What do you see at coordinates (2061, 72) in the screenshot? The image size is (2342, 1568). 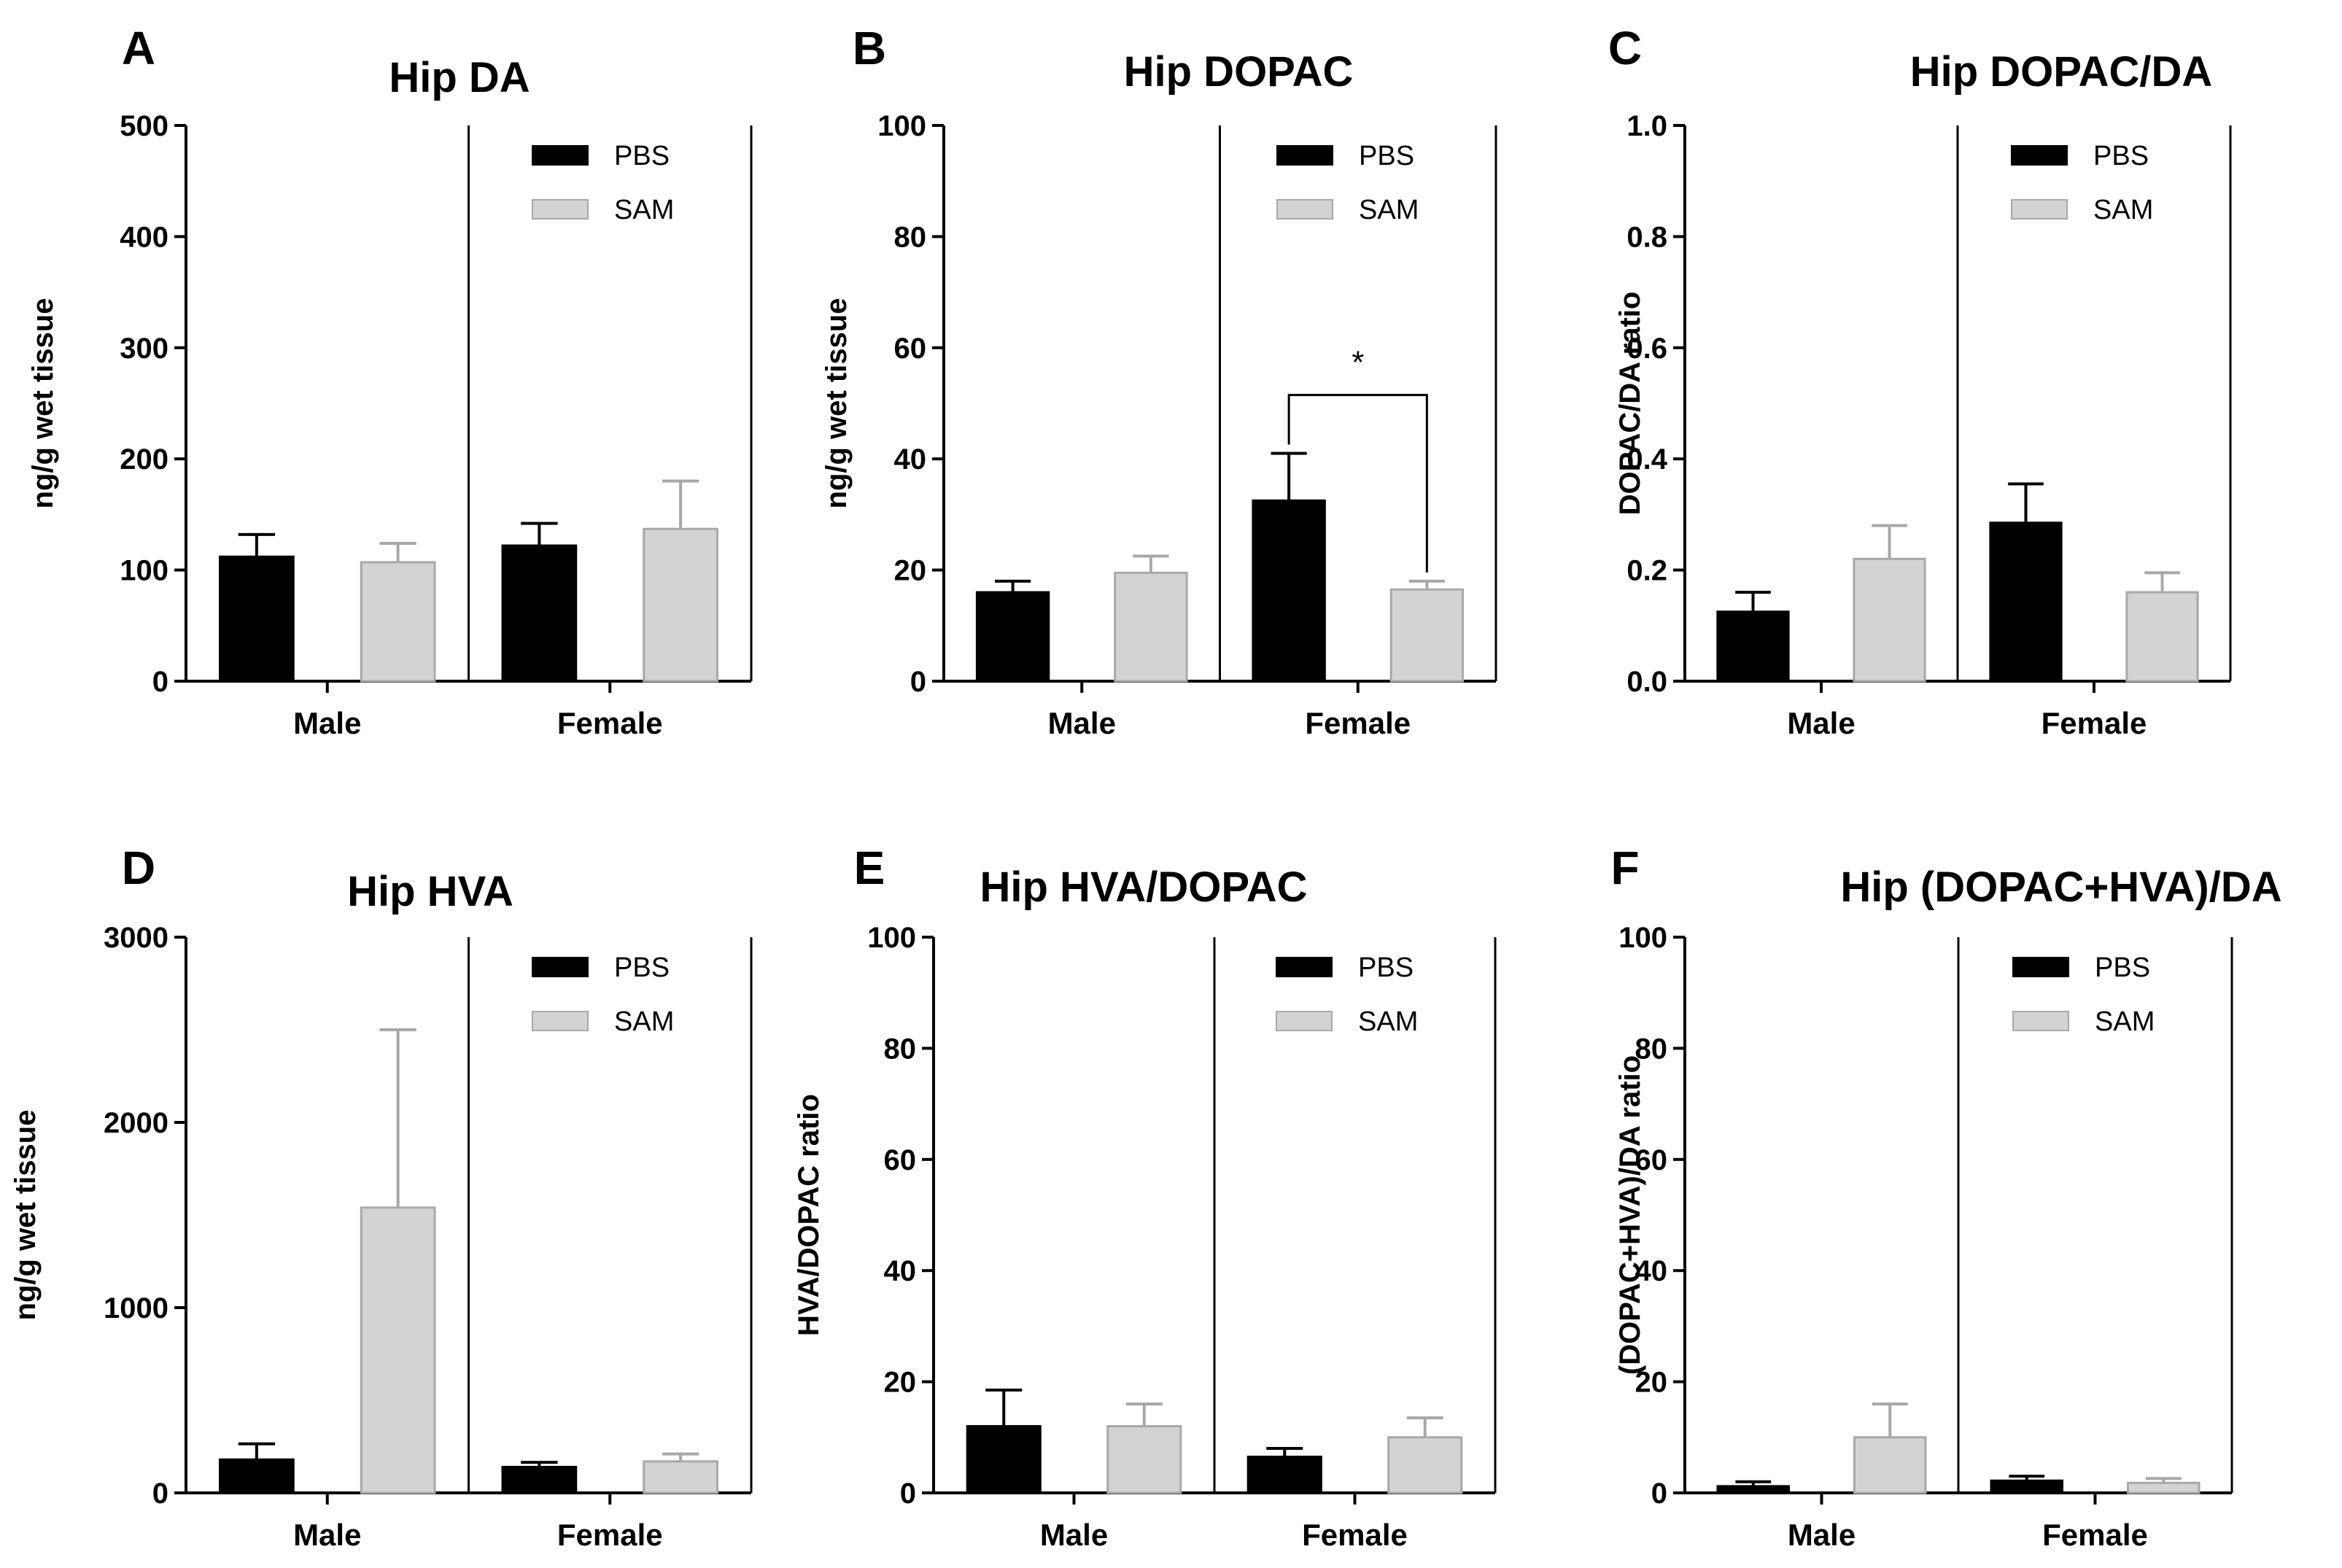 I see `chart-title: Hip DOPAC/DA` at bounding box center [2061, 72].